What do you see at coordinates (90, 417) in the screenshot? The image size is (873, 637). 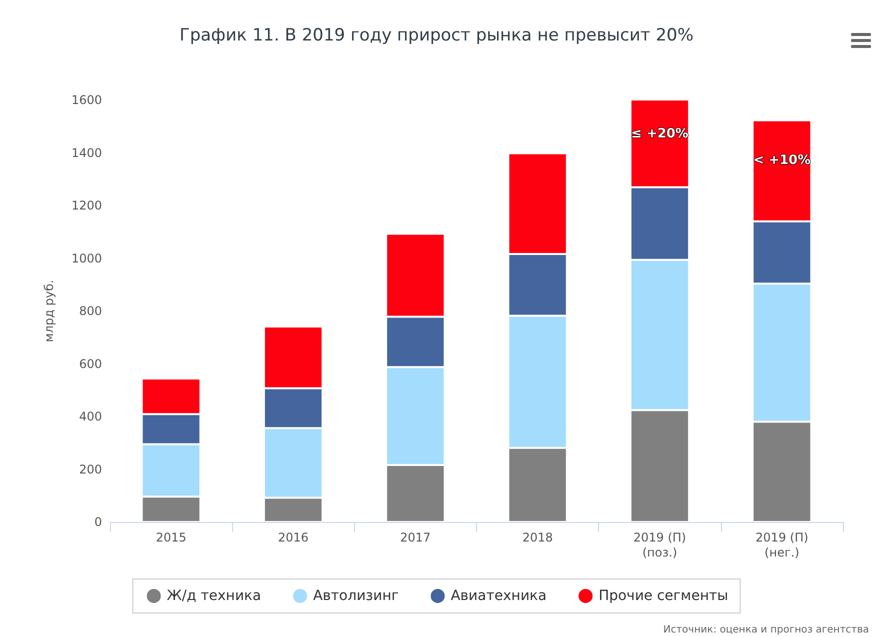 I see `y-tick-label: 400` at bounding box center [90, 417].